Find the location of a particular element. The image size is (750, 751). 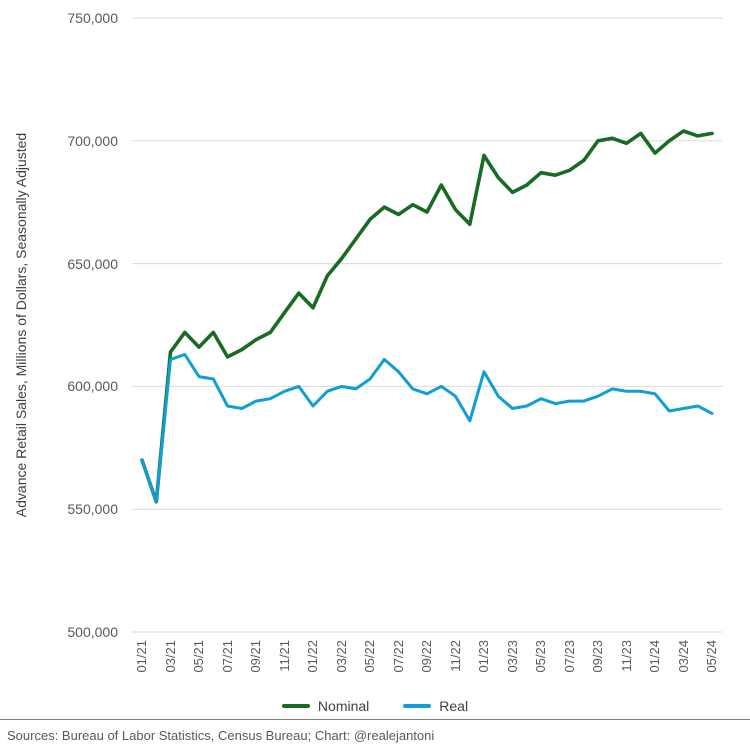

x-tick-label: 09/23 is located at coordinates (597, 656).